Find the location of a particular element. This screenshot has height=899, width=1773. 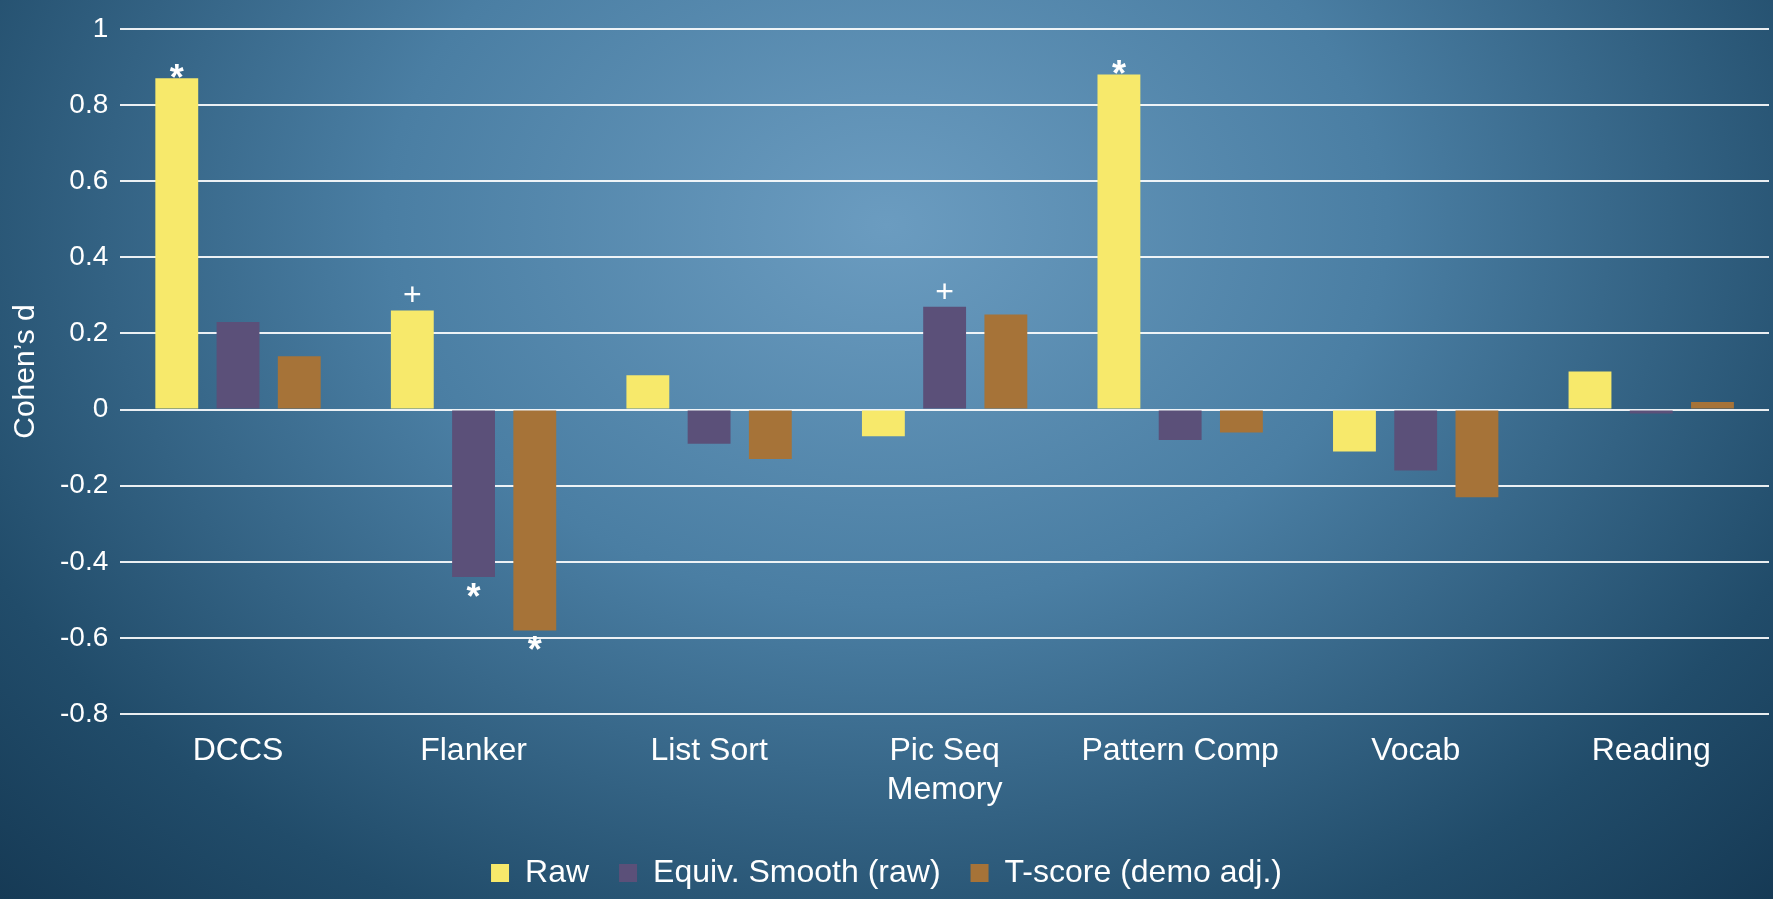

x-tick-label: DCCS is located at coordinates (238, 749).